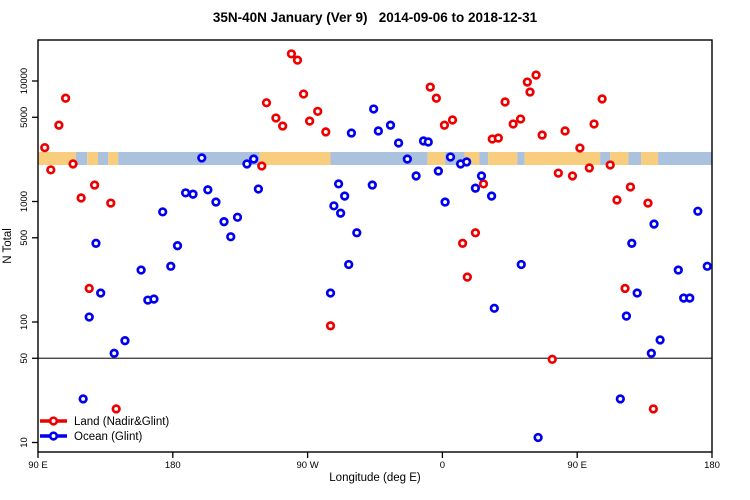 Image resolution: width=750 pixels, height=500 pixels. I want to click on x-tick-label: 90 E, so click(38, 465).